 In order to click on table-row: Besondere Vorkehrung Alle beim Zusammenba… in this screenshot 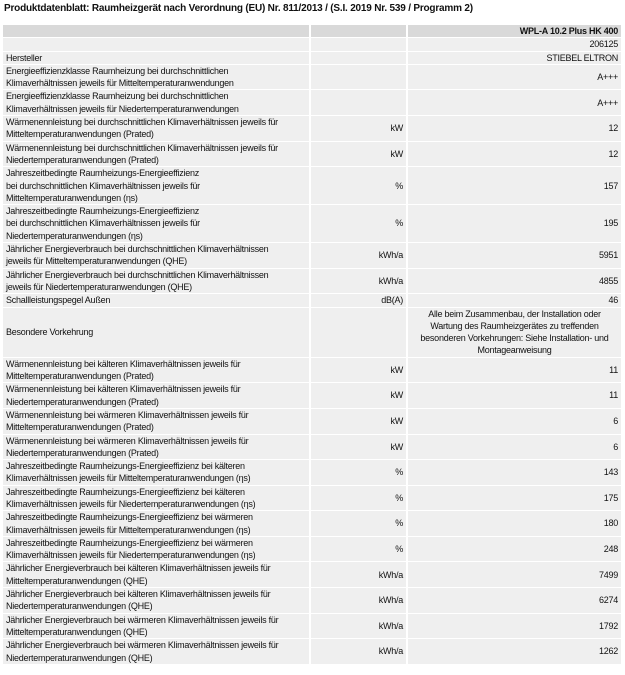, I will do `click(313, 332)`.